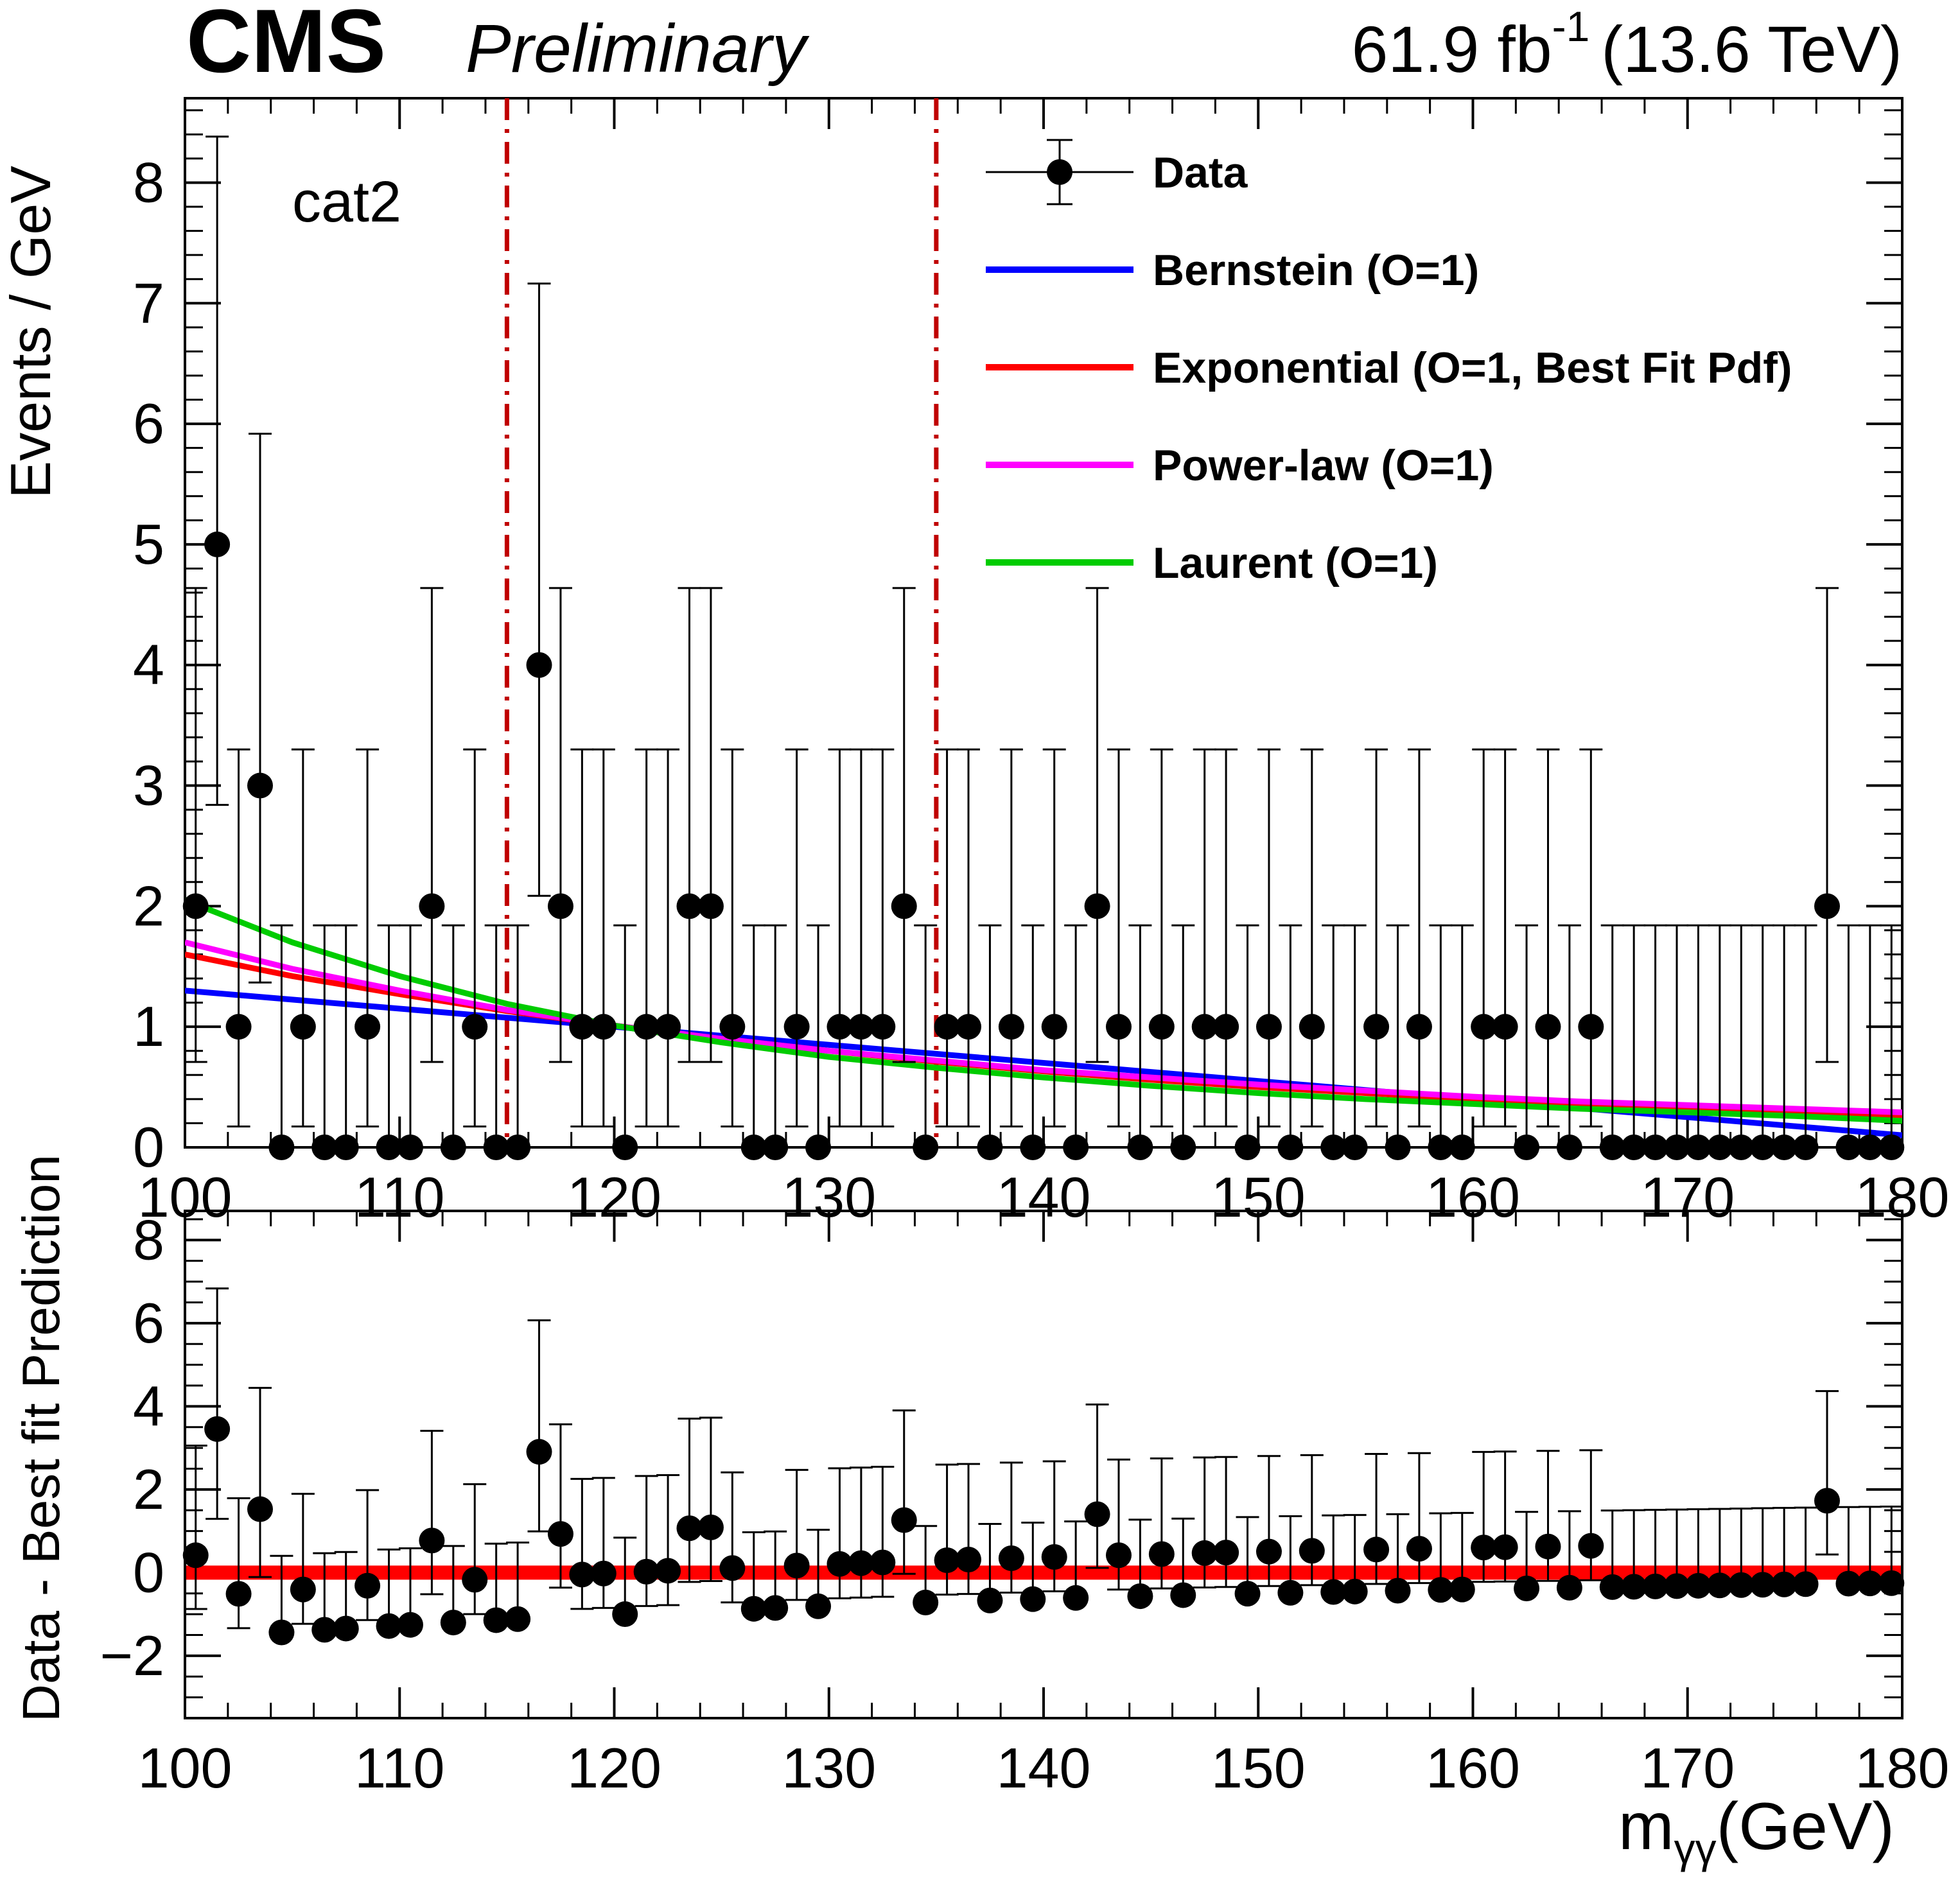  I want to click on legend-marker-data-point, so click(1059, 172).